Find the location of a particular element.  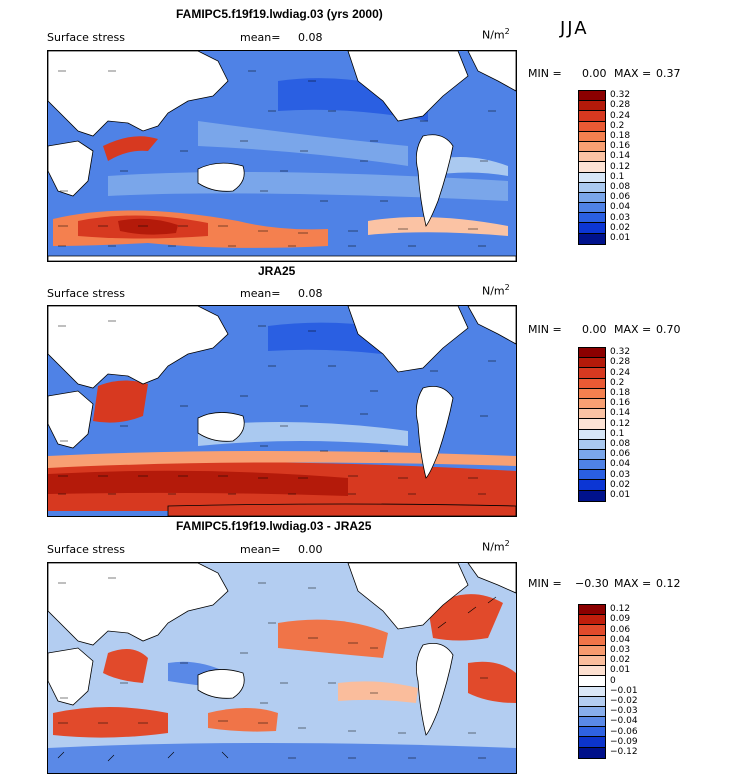

colorbar-tick-label: 0.28 is located at coordinates (620, 105).